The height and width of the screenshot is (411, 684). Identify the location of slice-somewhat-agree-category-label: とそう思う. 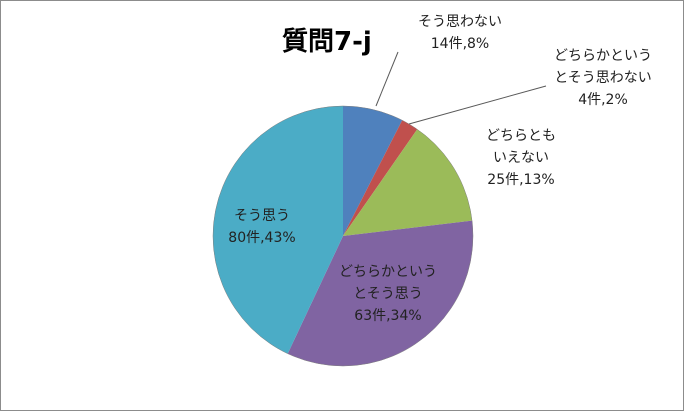
(388, 294).